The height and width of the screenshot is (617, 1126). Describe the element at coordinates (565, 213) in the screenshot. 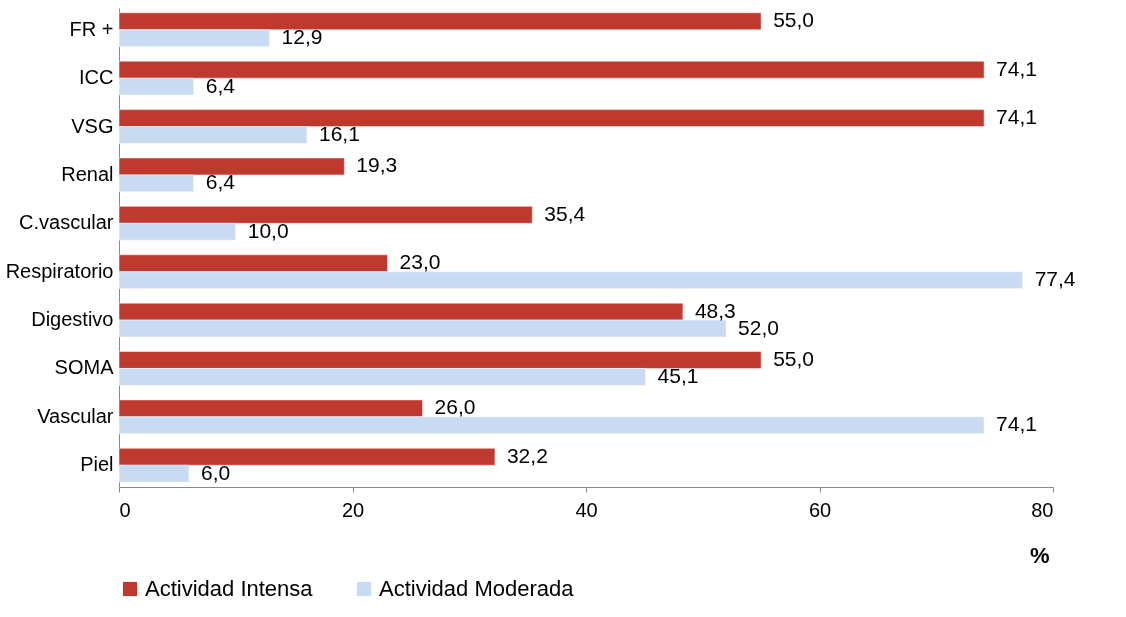

I see `data-label: 35,4` at that location.